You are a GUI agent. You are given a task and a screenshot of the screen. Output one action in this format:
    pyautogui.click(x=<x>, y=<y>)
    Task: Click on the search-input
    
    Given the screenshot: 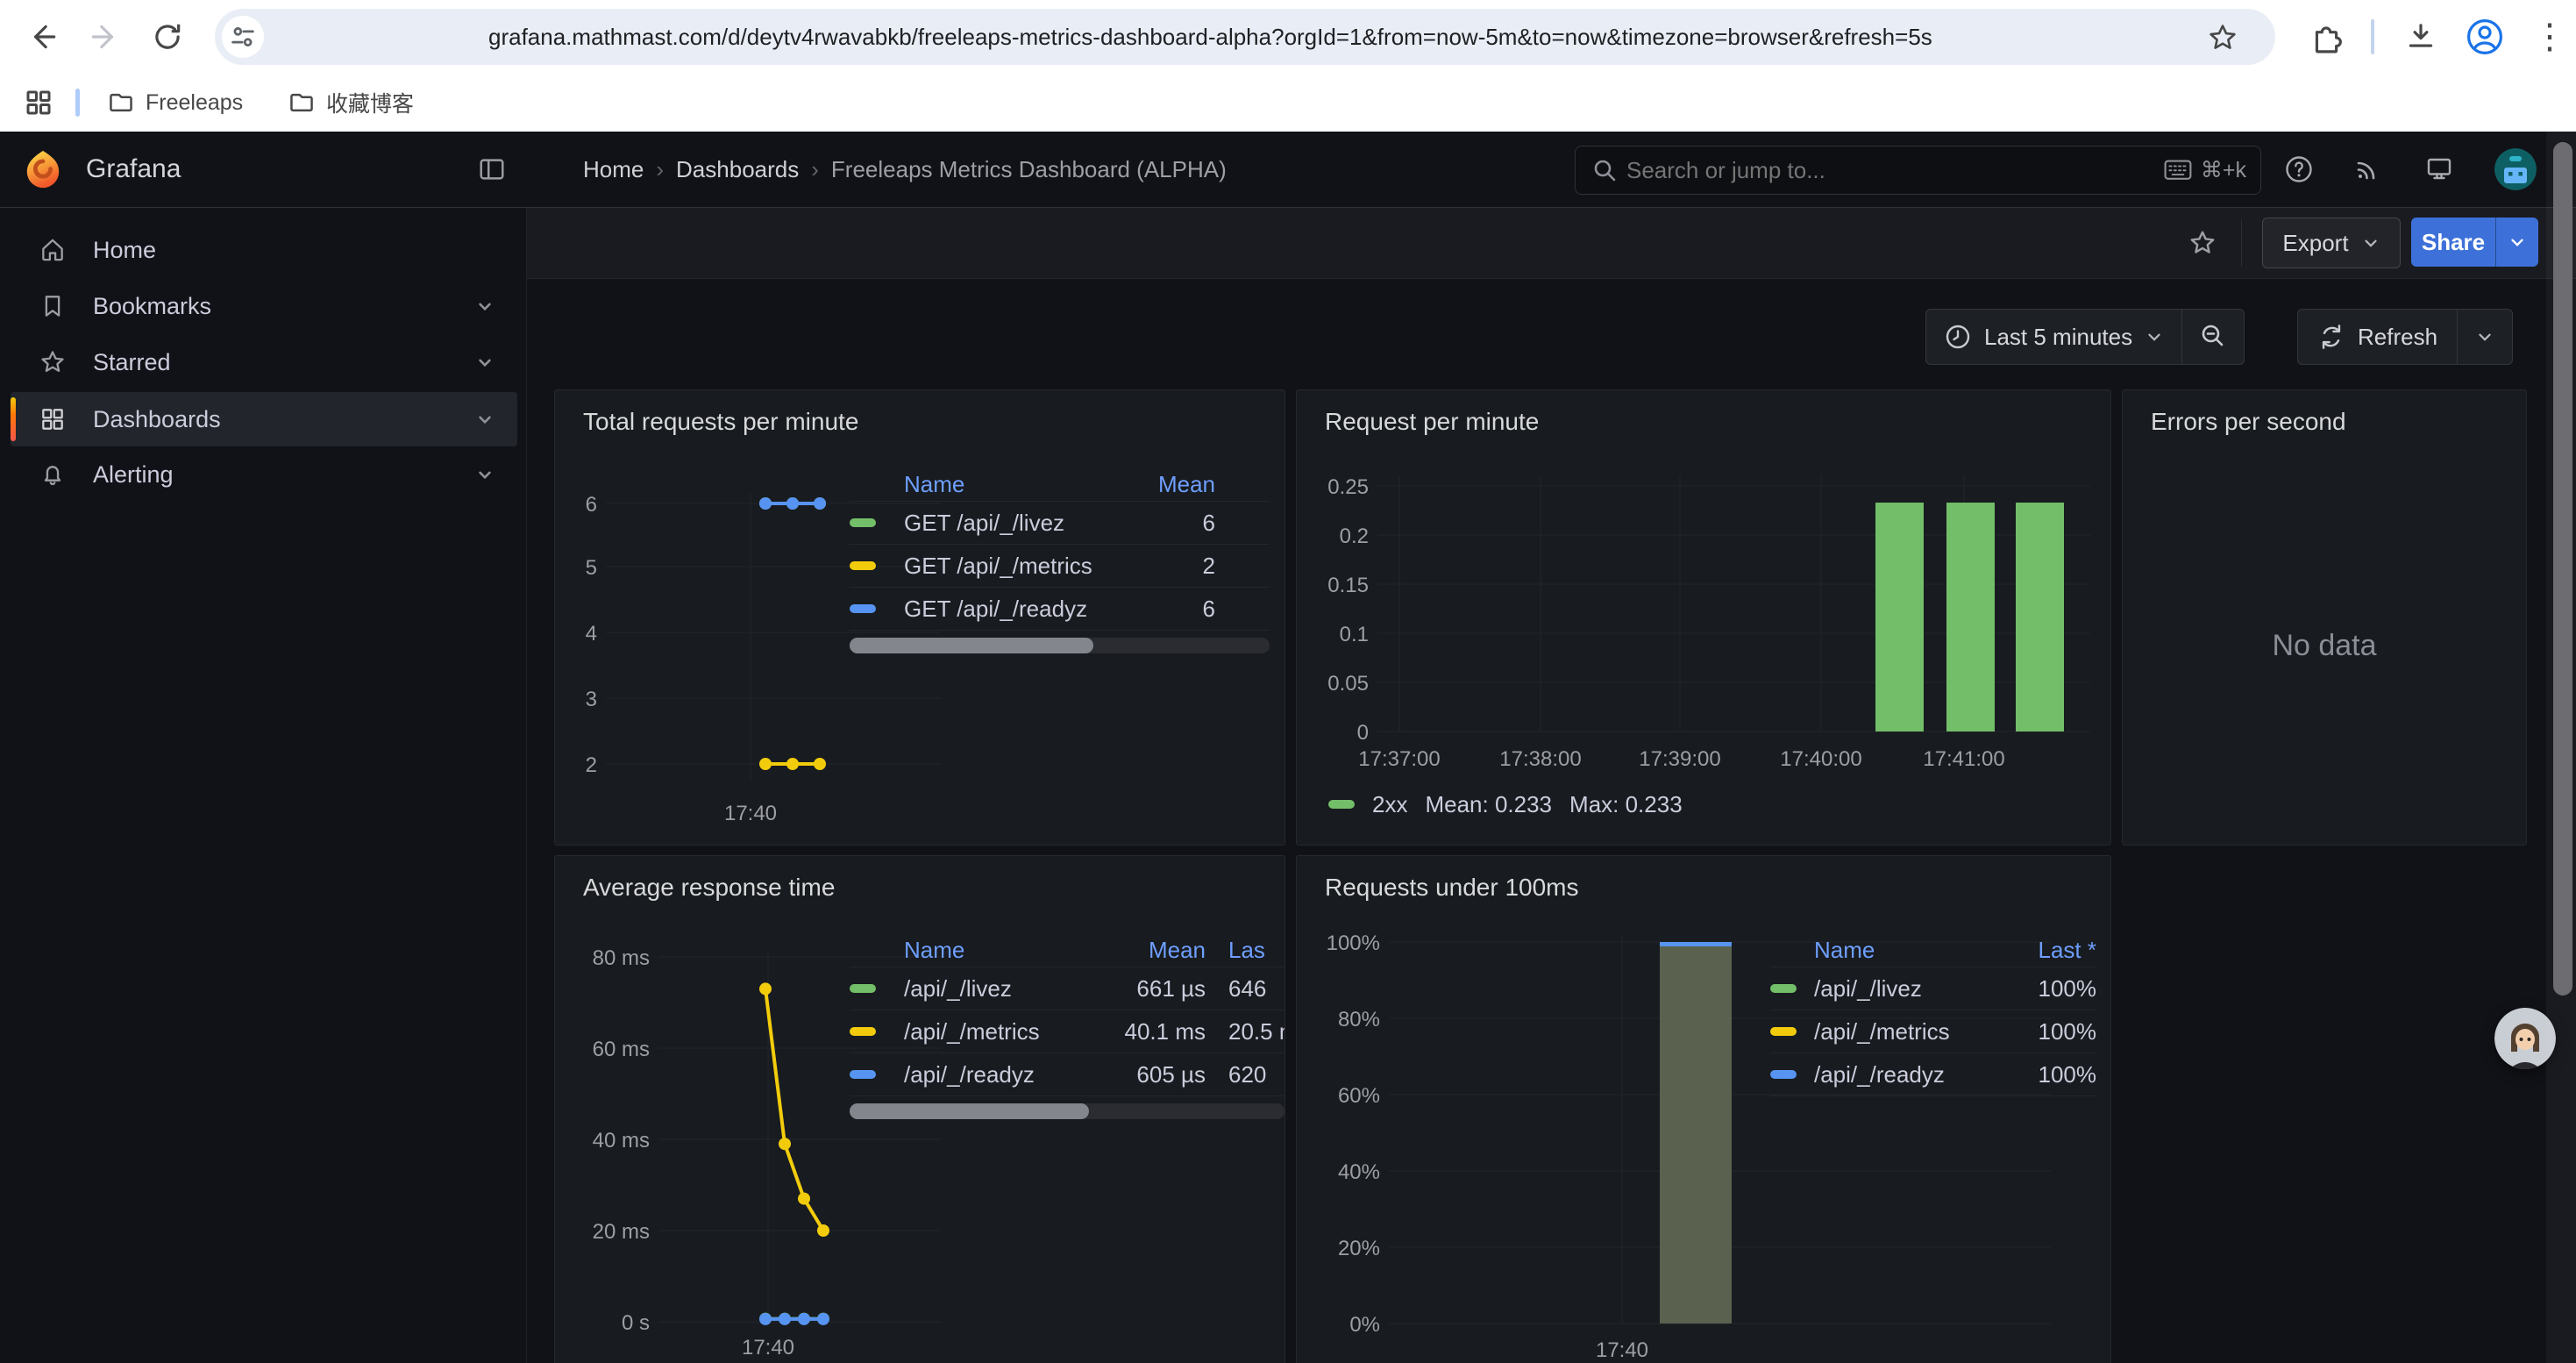 What is the action you would take?
    pyautogui.click(x=1894, y=170)
    